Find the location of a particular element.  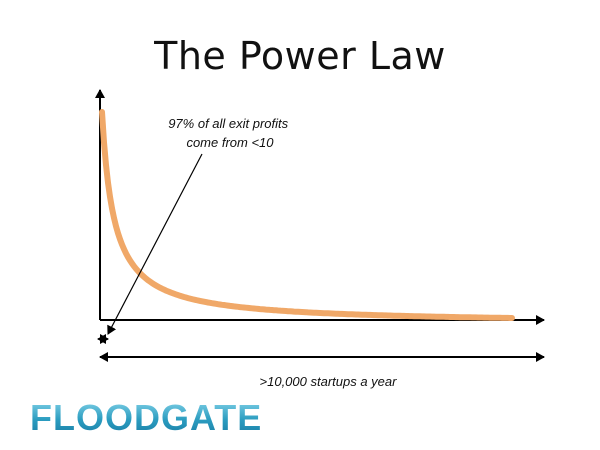

annotation-line-2: come from <10 is located at coordinates (230, 142).